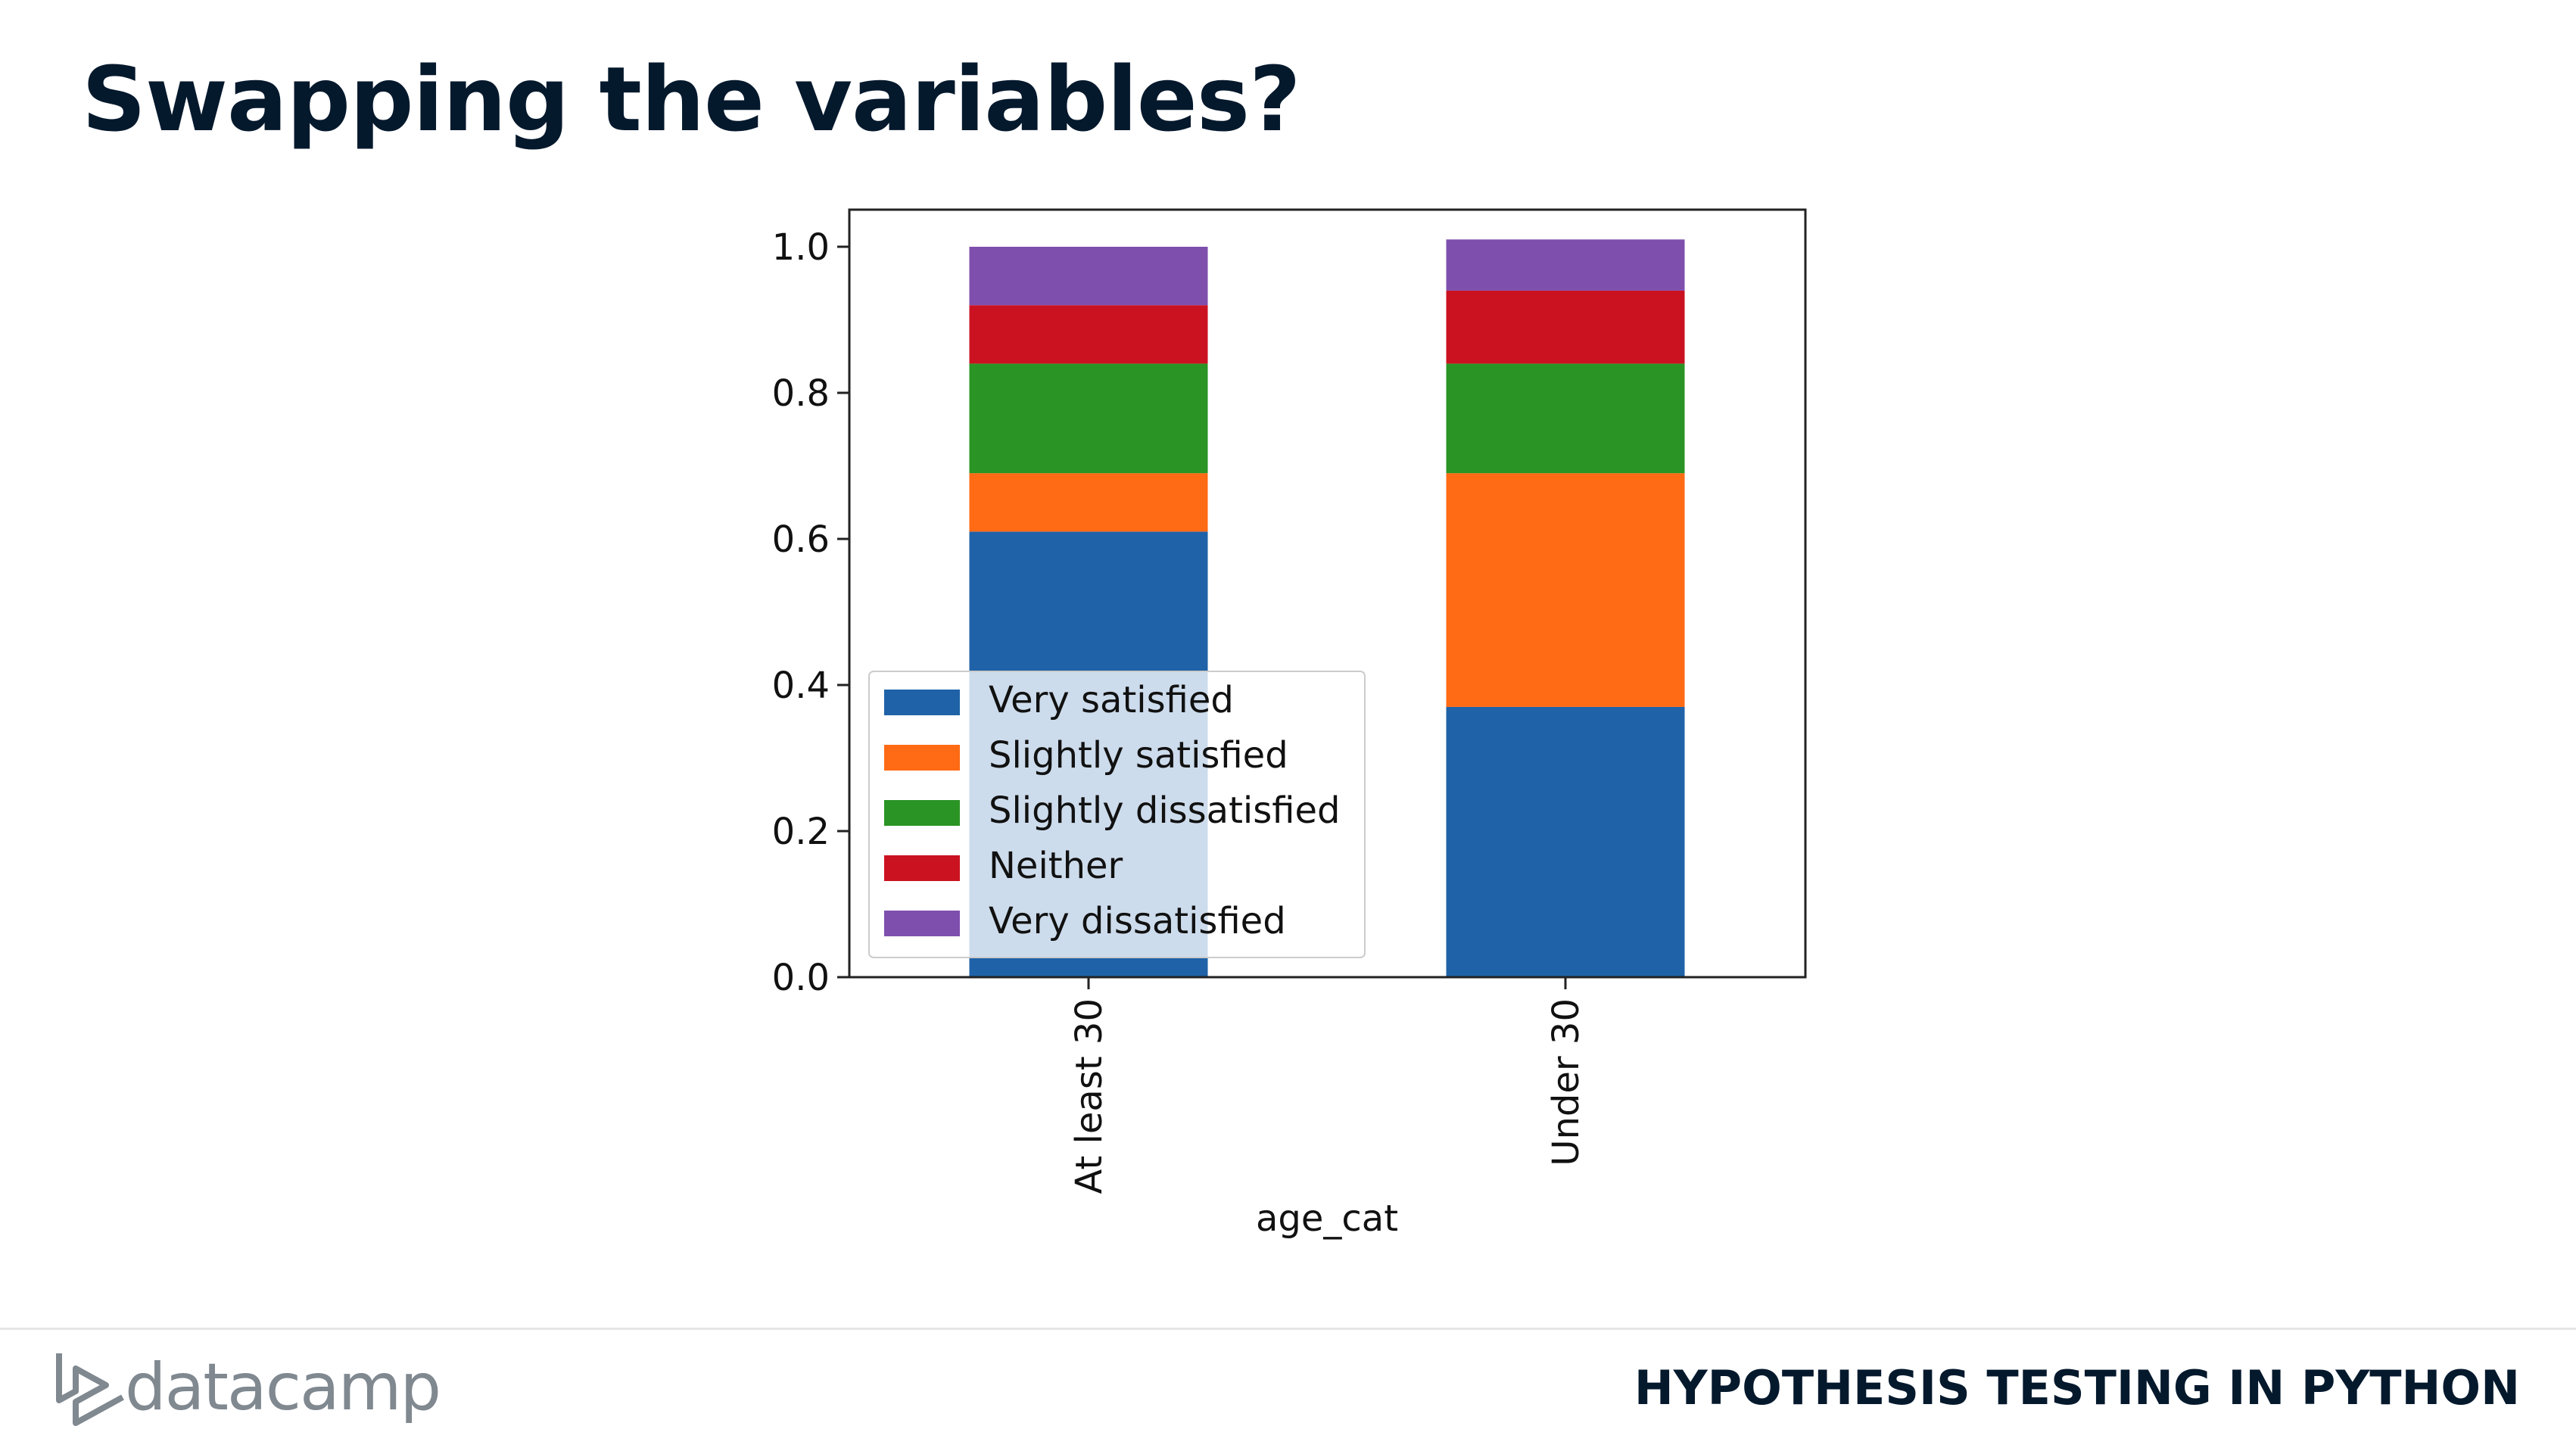 This screenshot has height=1451, width=2576. What do you see at coordinates (1088, 418) in the screenshot?
I see `bar-at-least-30-slightly-dissatisfied` at bounding box center [1088, 418].